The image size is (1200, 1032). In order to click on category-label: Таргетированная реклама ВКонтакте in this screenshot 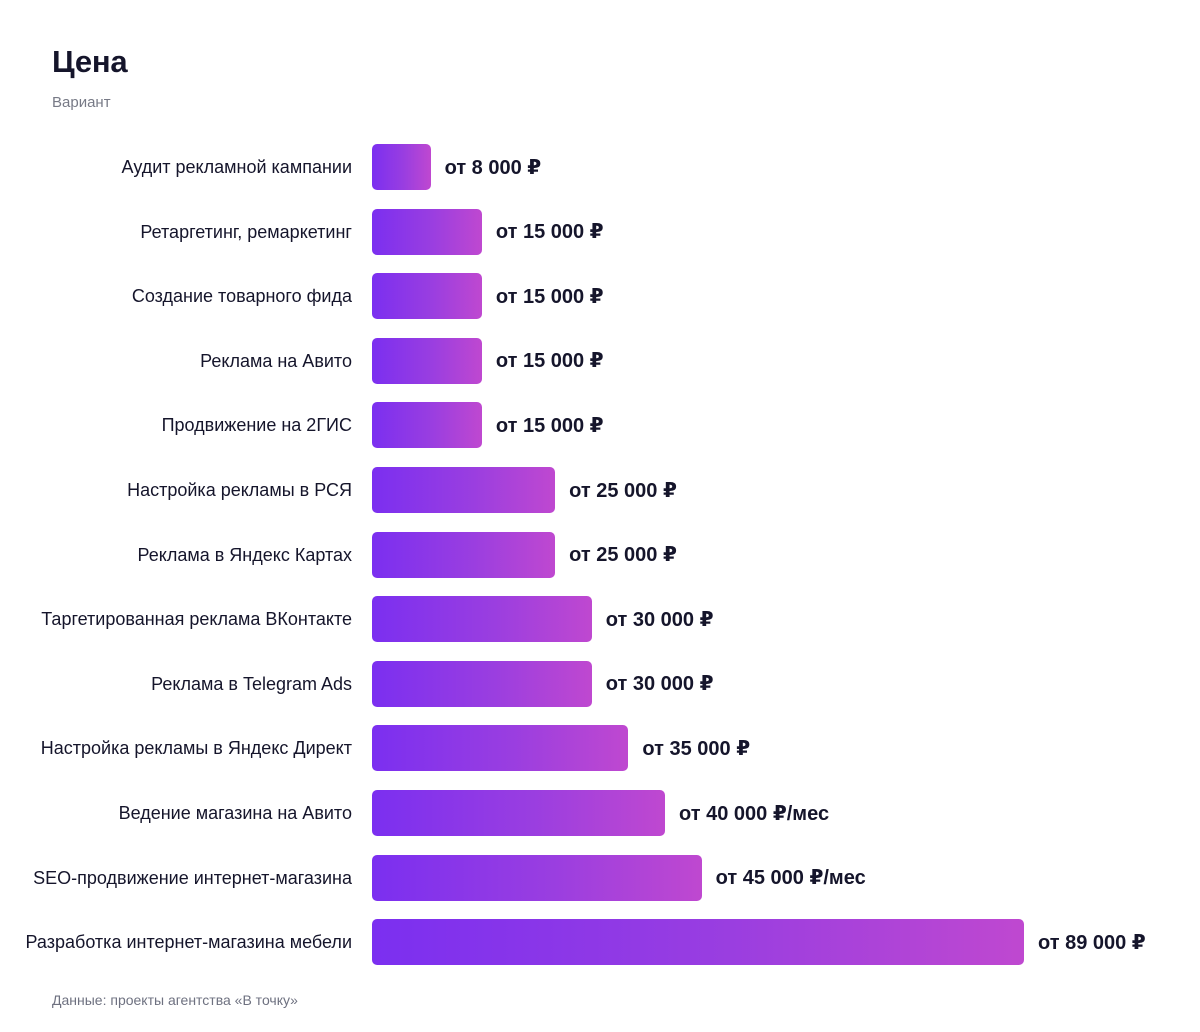, I will do `click(196, 619)`.